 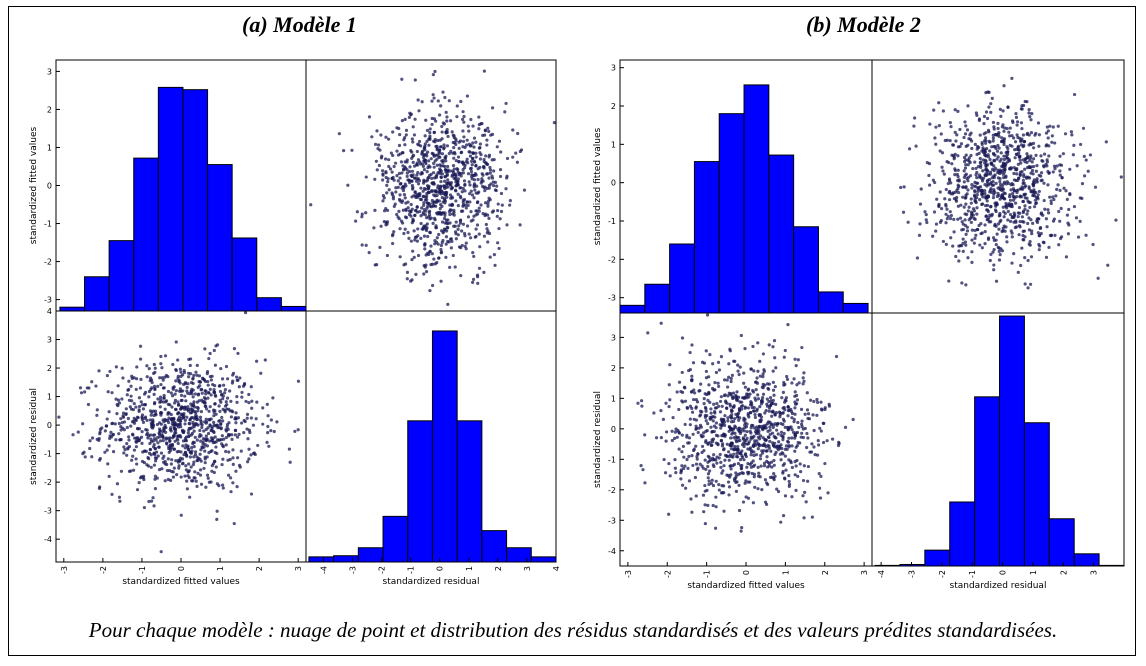 I want to click on x-tick-label: -1, so click(x=972, y=574).